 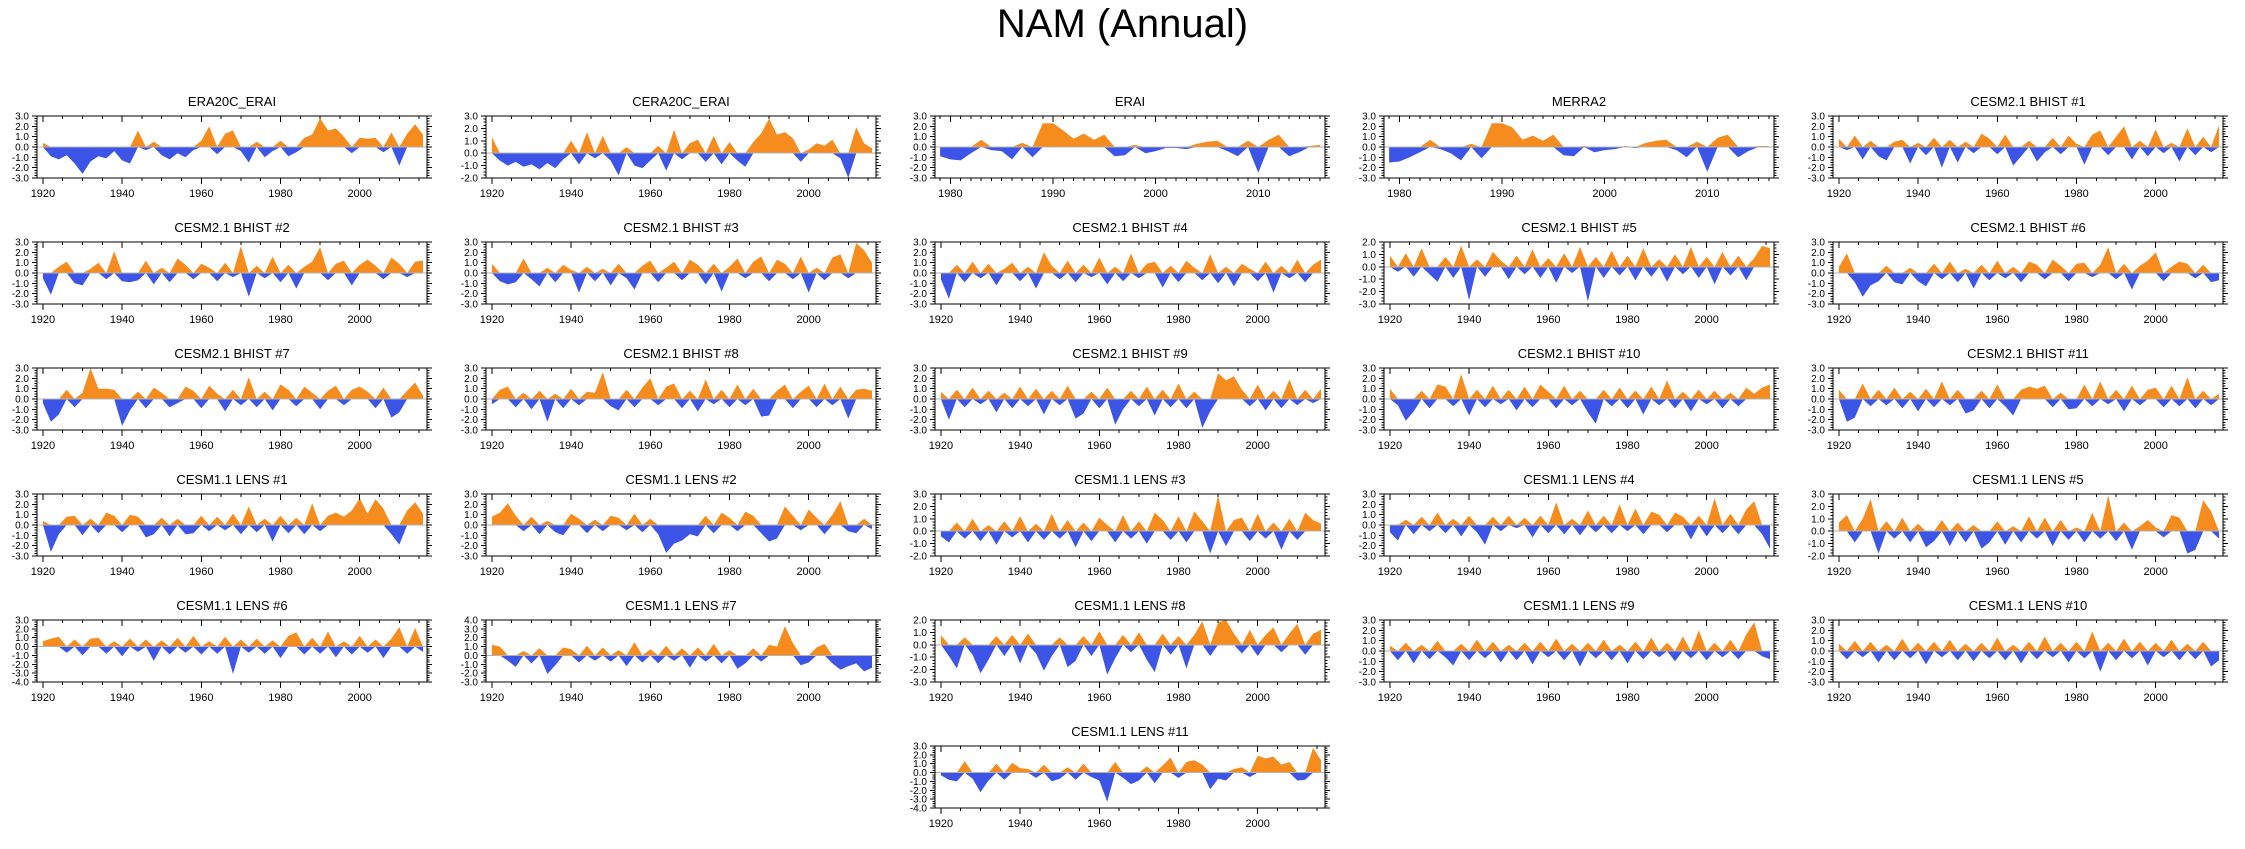 I want to click on panel-title: CESM2.1 BHIST #1, so click(x=2028, y=101).